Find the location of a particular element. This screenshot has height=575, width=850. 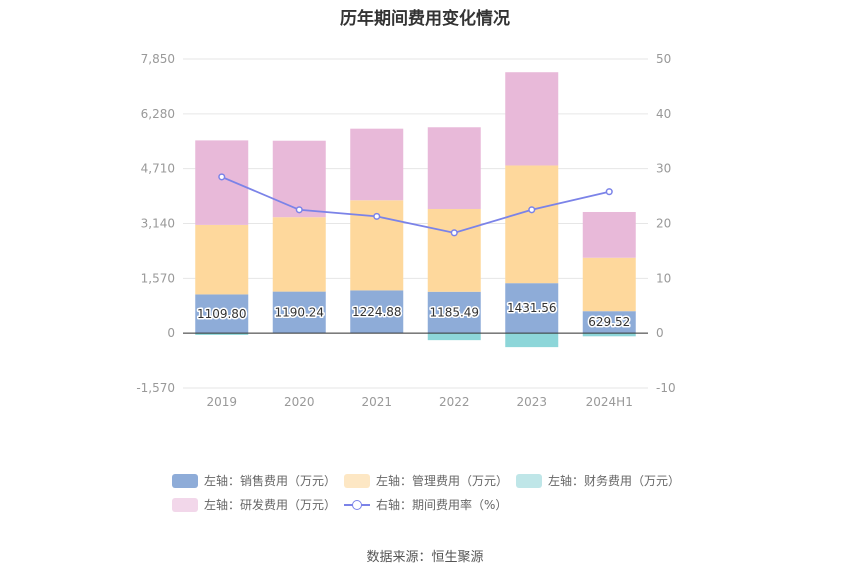

left-tick-label: -1,570 is located at coordinates (155, 388).